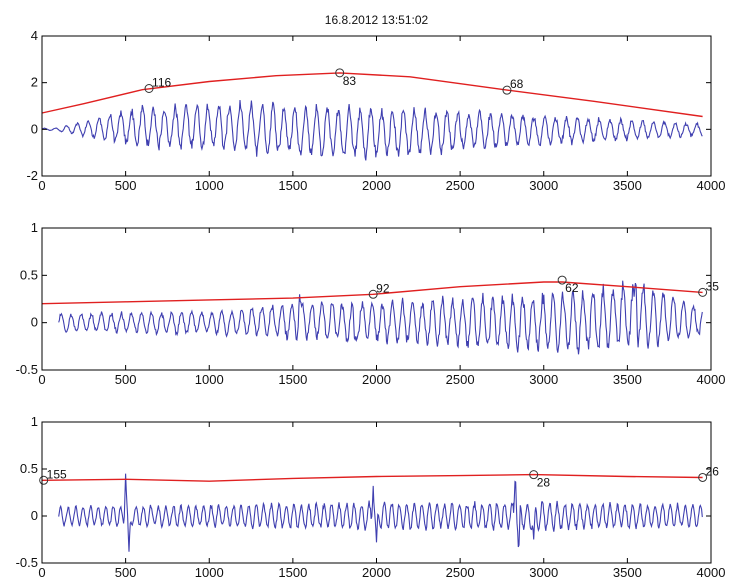 The width and height of the screenshot is (739, 582). Describe the element at coordinates (517, 84) in the screenshot. I see `peak-label: 68` at that location.